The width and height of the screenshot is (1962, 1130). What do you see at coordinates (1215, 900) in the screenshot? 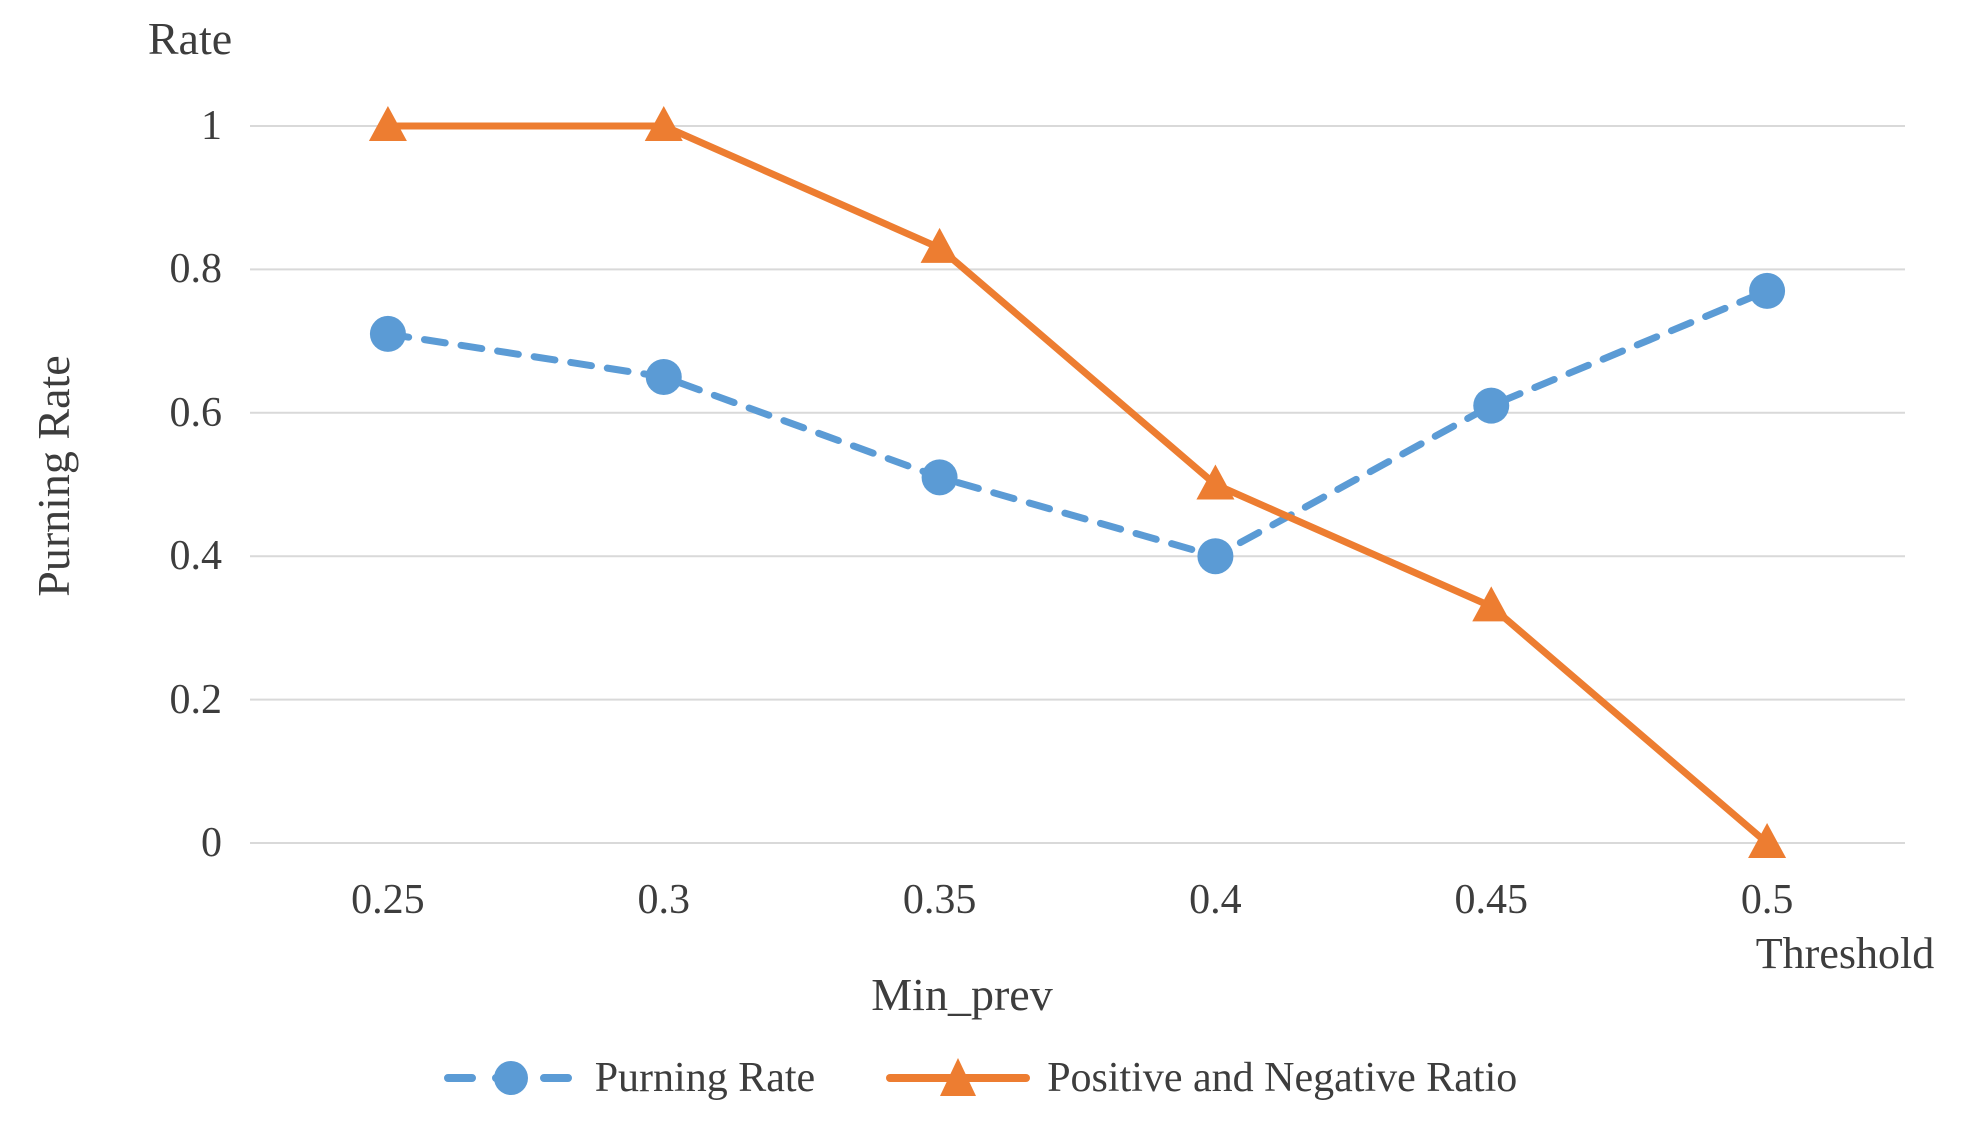
I see `x-tick-label: 0.4` at bounding box center [1215, 900].